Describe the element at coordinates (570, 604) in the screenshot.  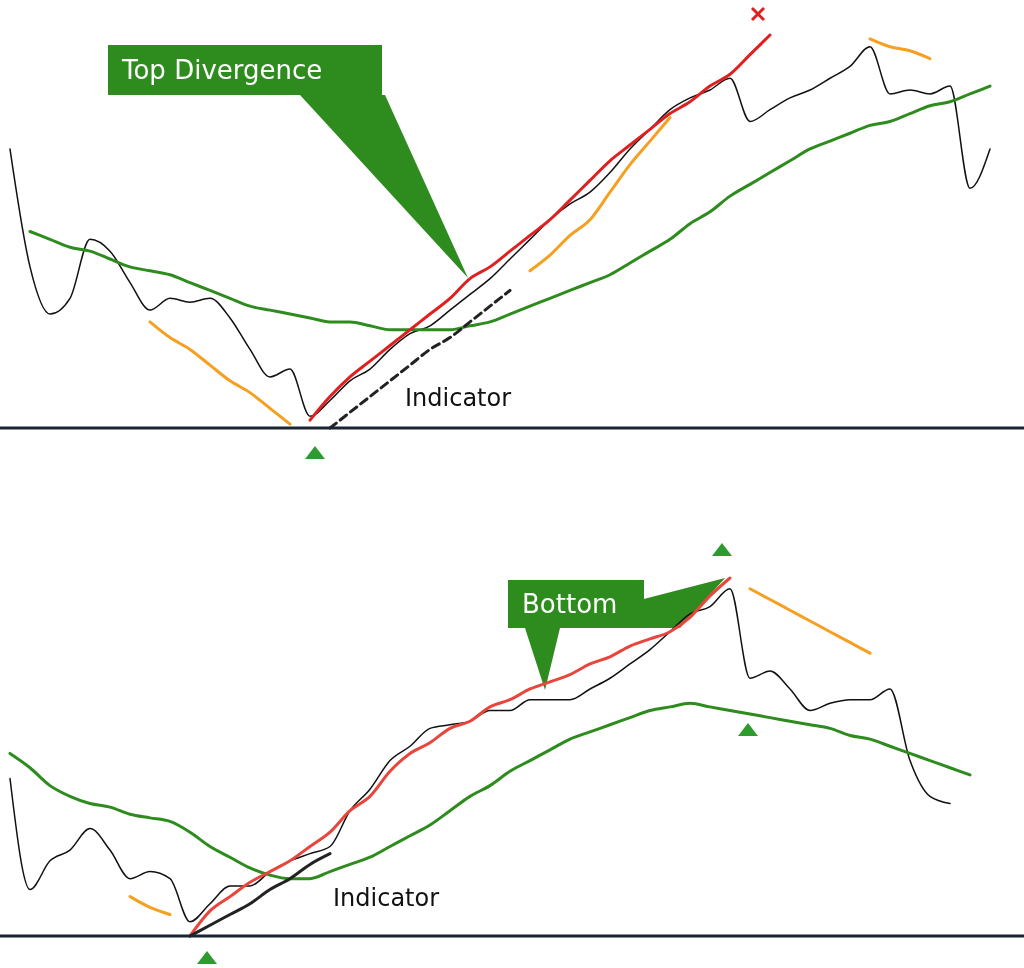
I see `annotation: Bottom` at that location.